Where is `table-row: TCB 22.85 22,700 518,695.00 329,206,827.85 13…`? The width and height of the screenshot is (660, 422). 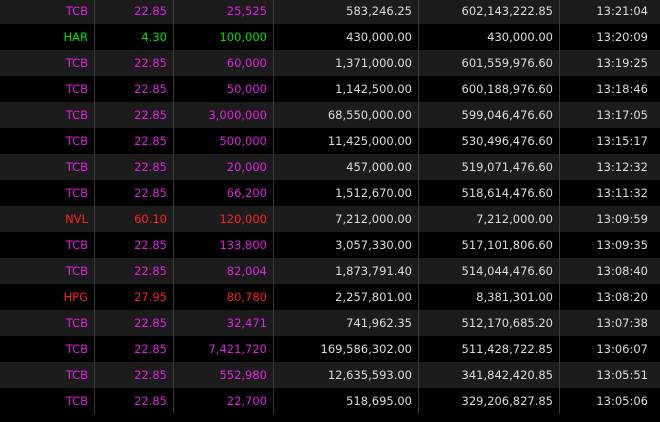 table-row: TCB 22.85 22,700 518,695.00 329,206,827.85 13… is located at coordinates (330, 401).